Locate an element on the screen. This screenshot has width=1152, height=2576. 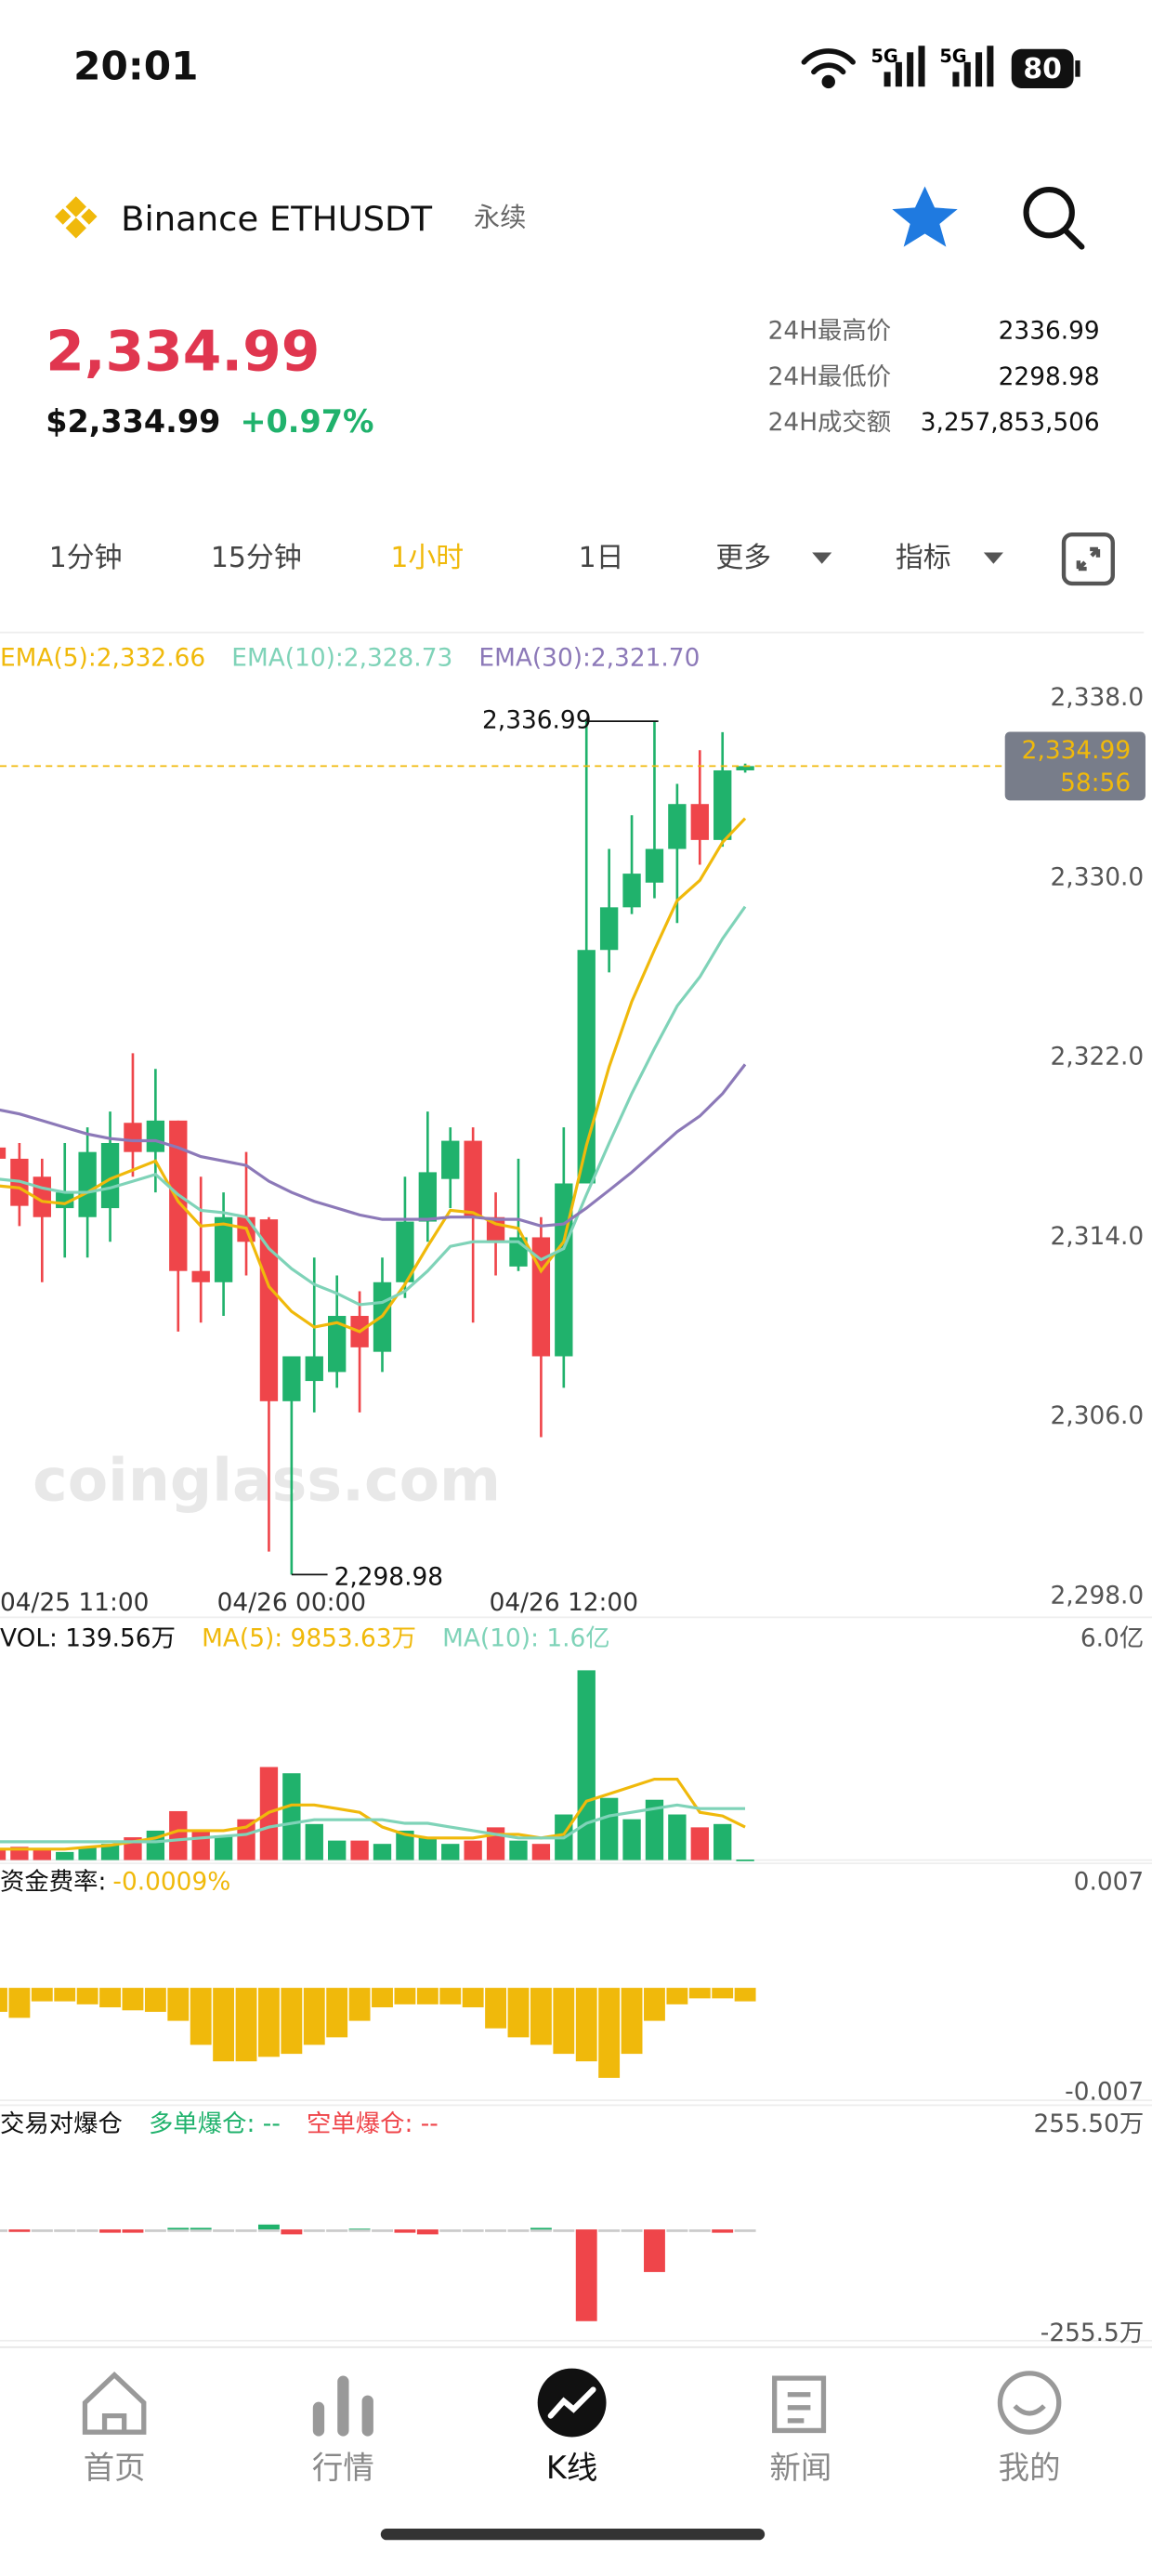
nav-label: 首页 is located at coordinates (115, 2468).